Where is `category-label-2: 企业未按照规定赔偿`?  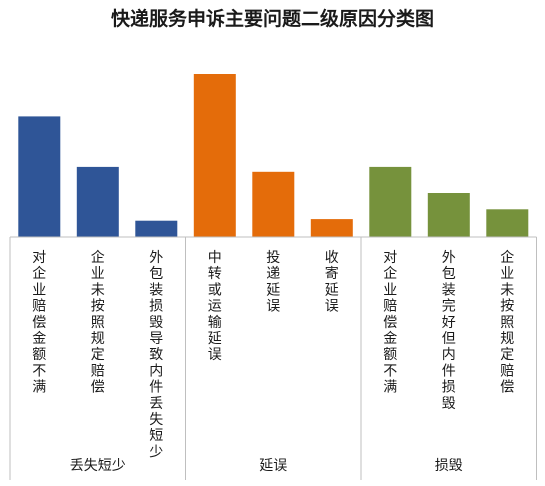 category-label-2: 企业未按照规定赔偿 is located at coordinates (98, 322).